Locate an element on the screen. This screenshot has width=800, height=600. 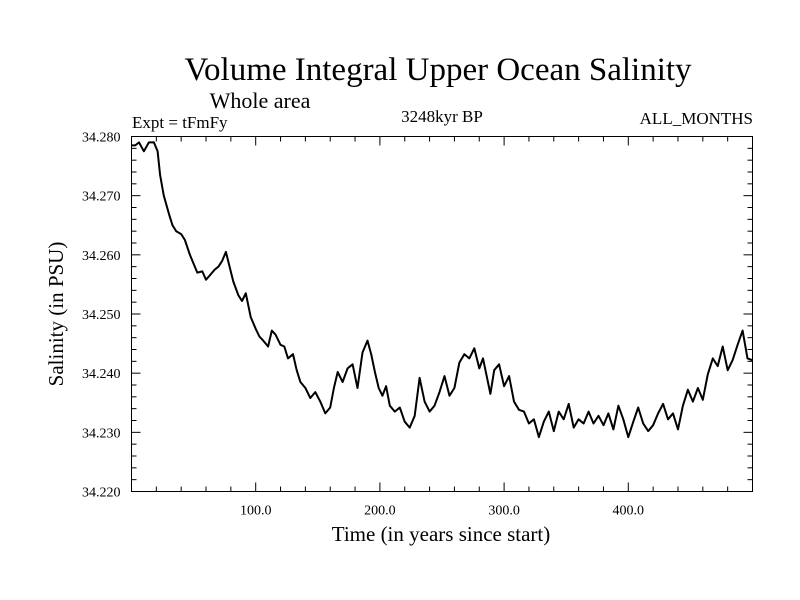
y-tick-label: 34.220 is located at coordinates (101, 493).